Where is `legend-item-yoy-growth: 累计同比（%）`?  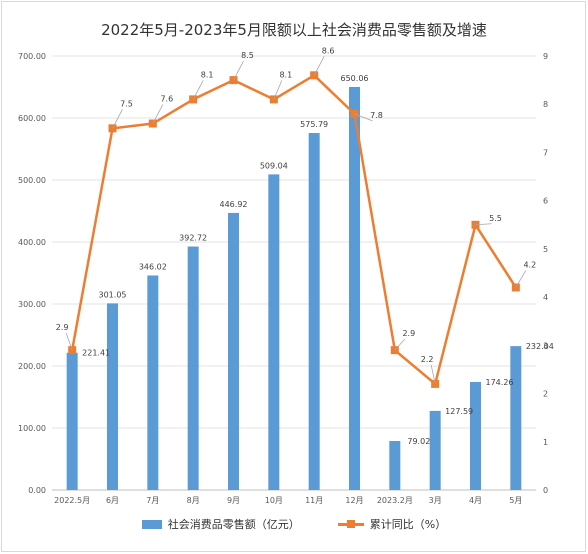
legend-item-yoy-growth: 累计同比（%） is located at coordinates (392, 524).